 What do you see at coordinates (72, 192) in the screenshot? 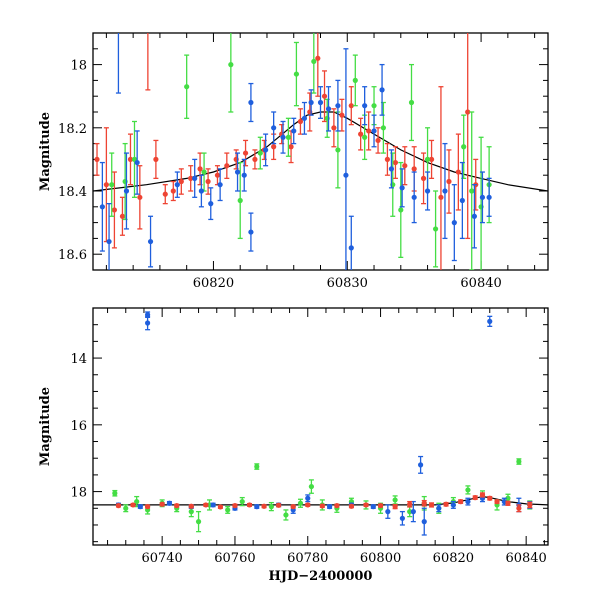
I see `y-tick-label: 18.4` at bounding box center [72, 192].